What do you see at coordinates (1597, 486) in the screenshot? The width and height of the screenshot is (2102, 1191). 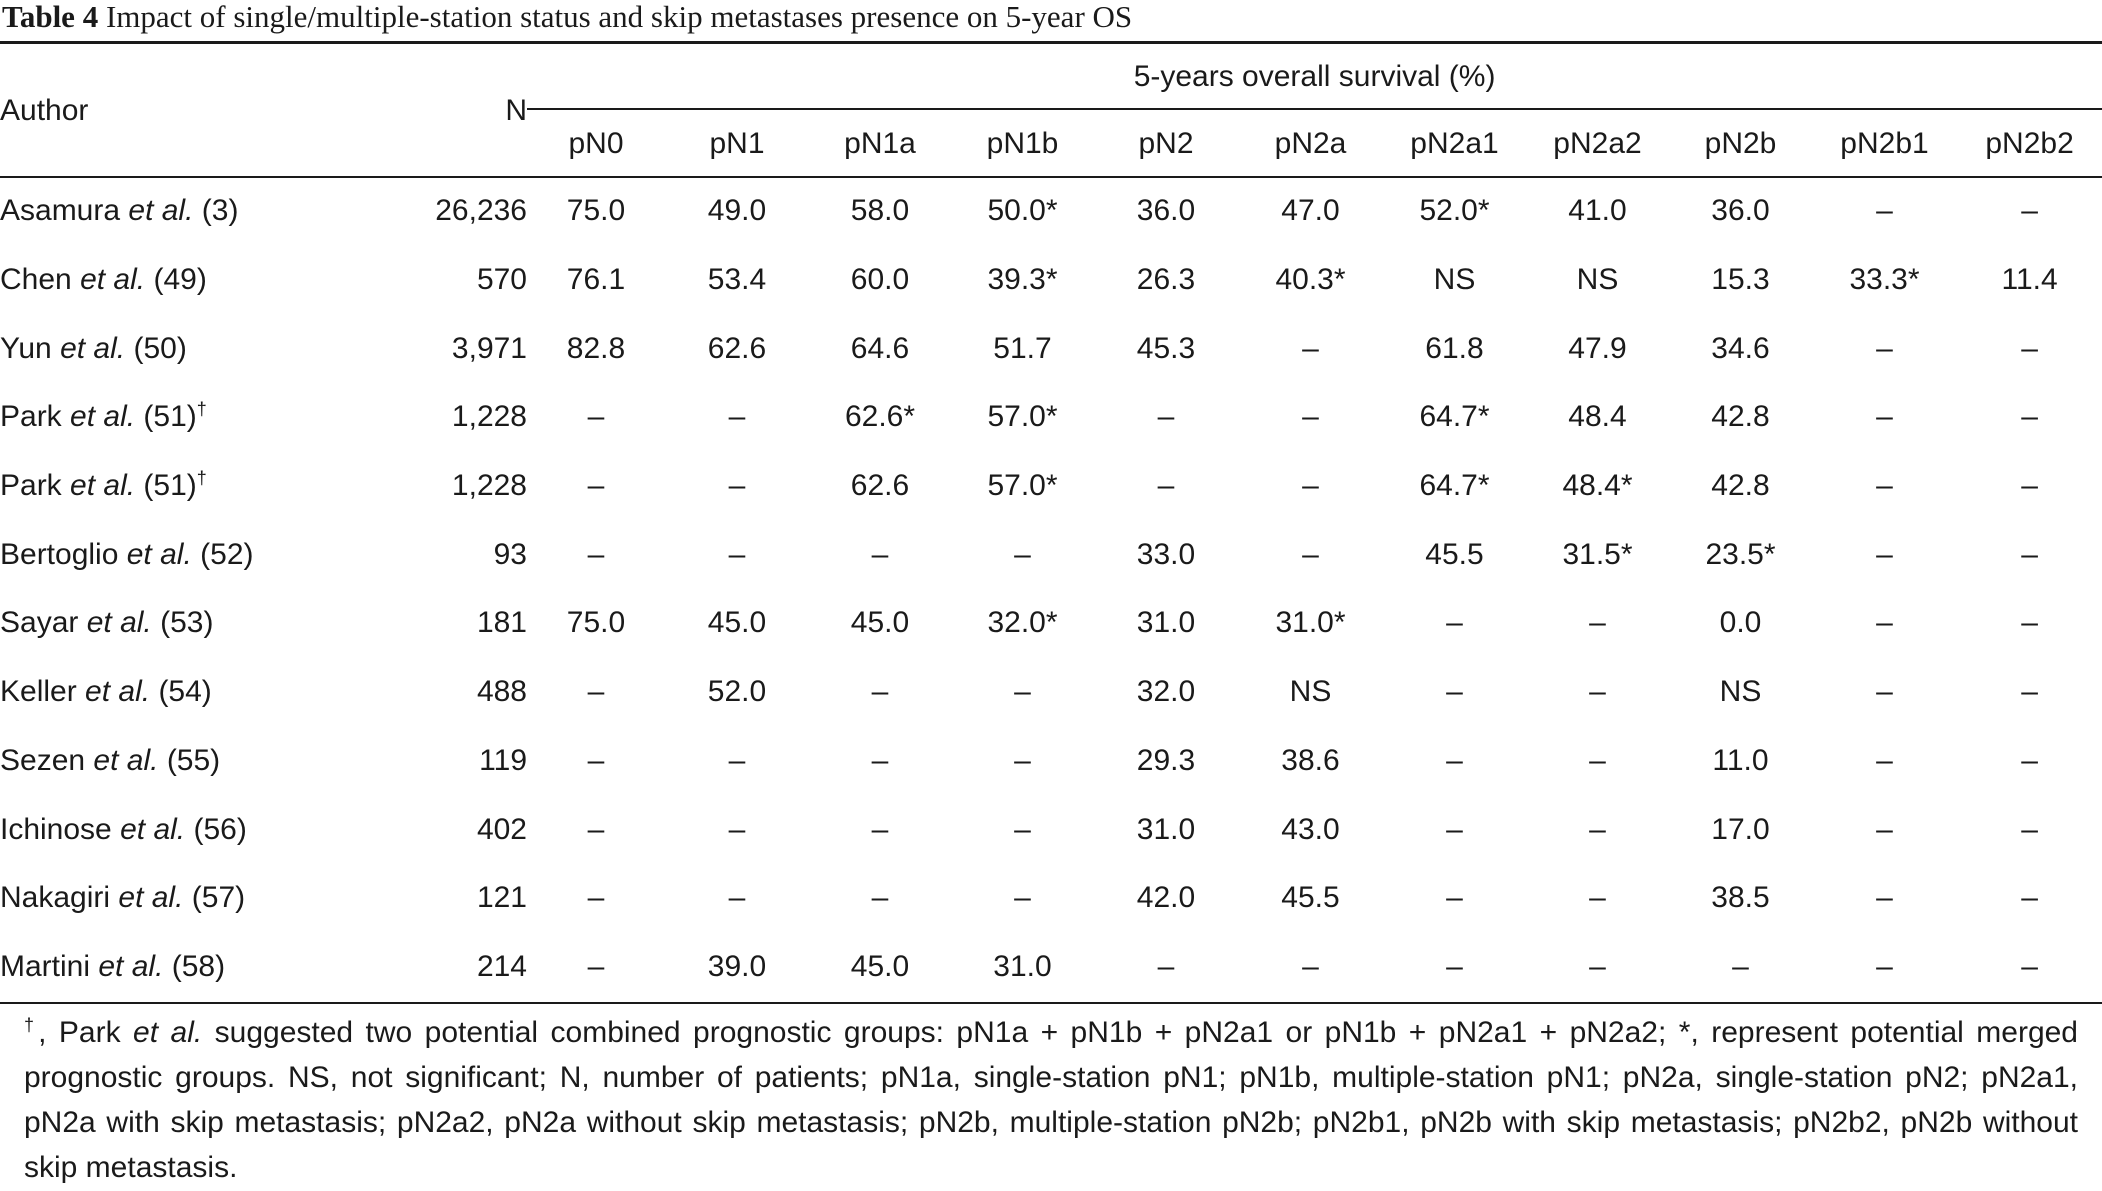 I see `value-cell-pn2a2: 48.4*` at bounding box center [1597, 486].